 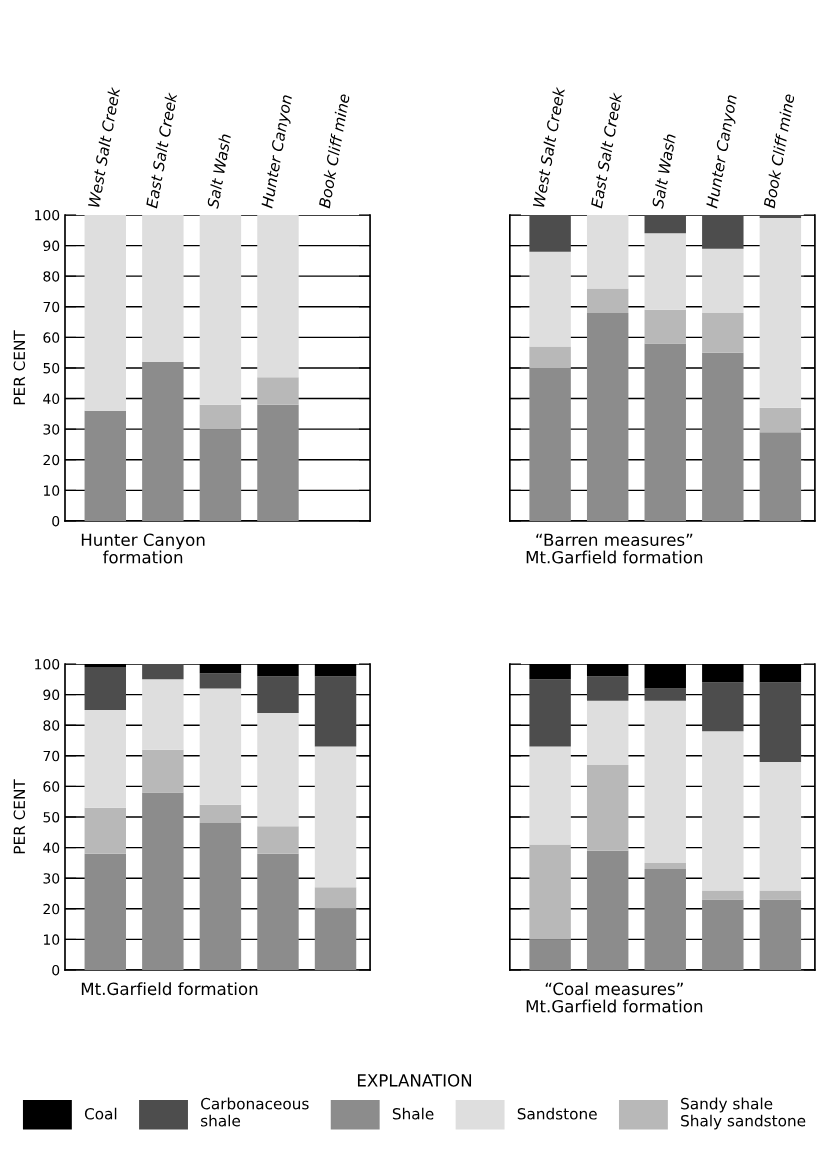 I want to click on y-tick-label: 90, so click(x=51, y=246).